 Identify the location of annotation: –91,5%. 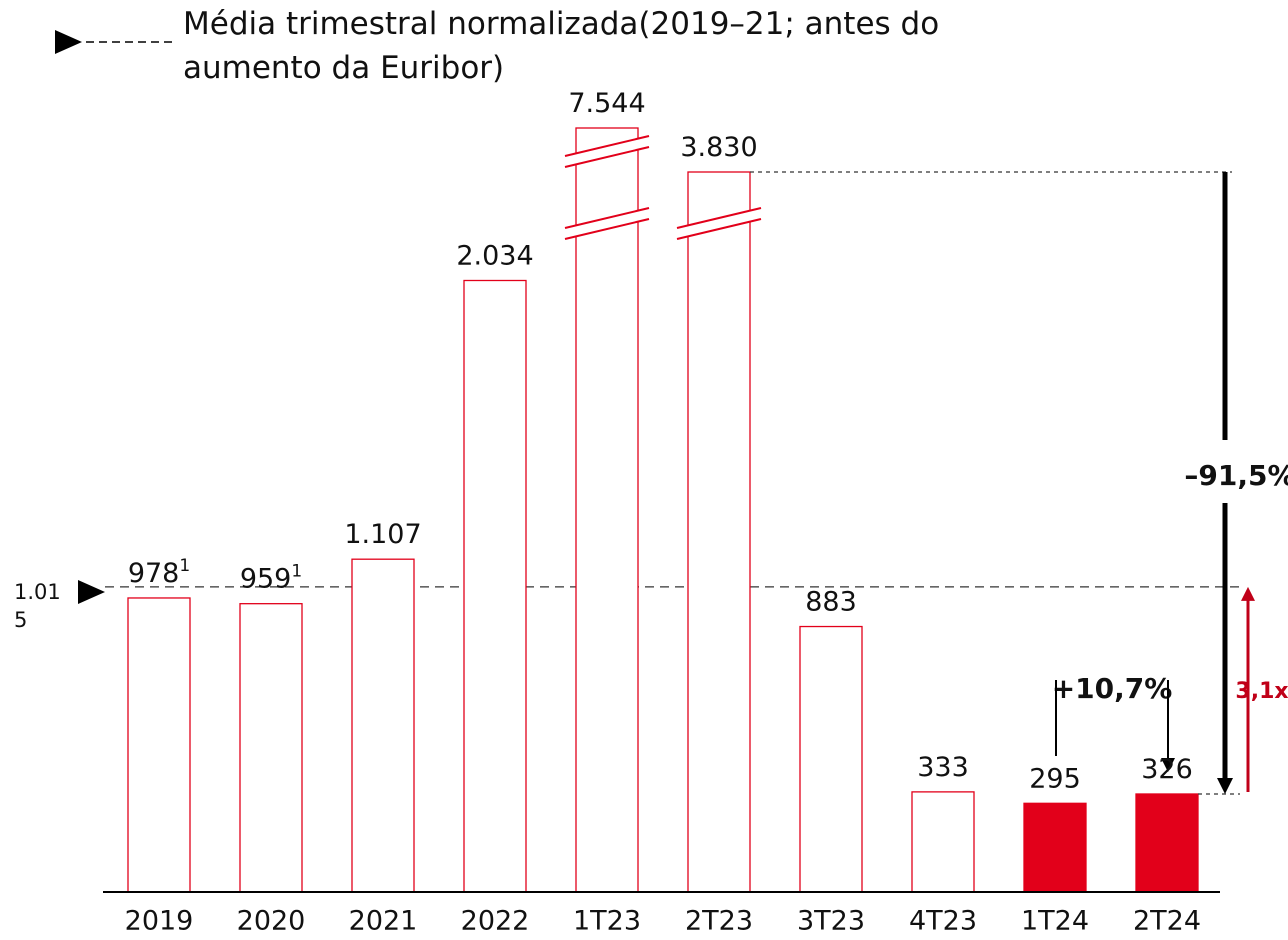
(1236, 475).